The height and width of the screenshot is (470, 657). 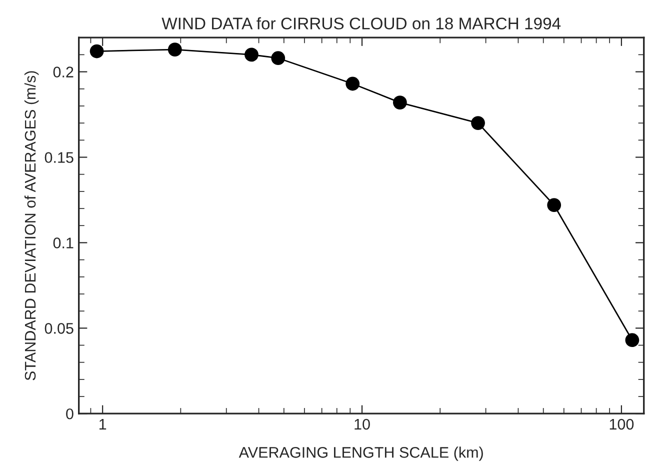 What do you see at coordinates (63, 72) in the screenshot?
I see `y-tick-label: 0.2` at bounding box center [63, 72].